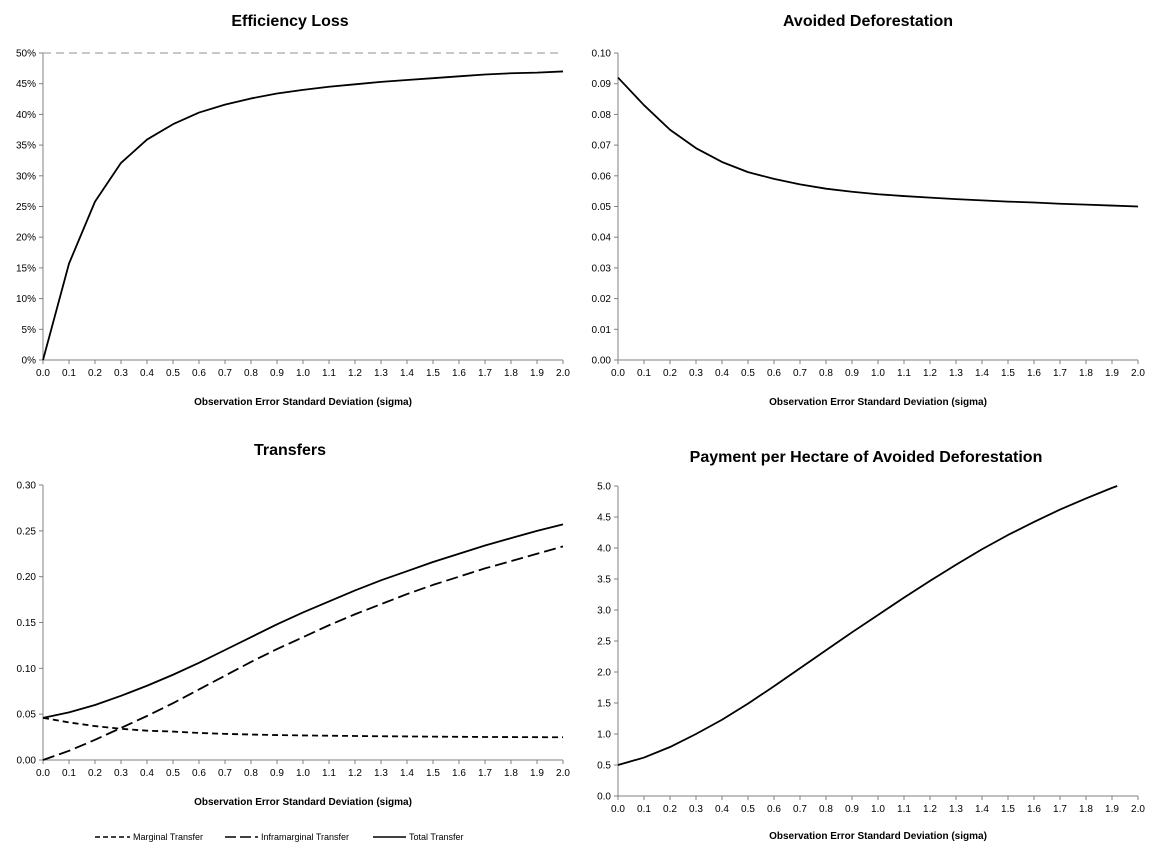 The image size is (1155, 847). Describe the element at coordinates (26, 84) in the screenshot. I see `y-tick-label: 45%` at that location.